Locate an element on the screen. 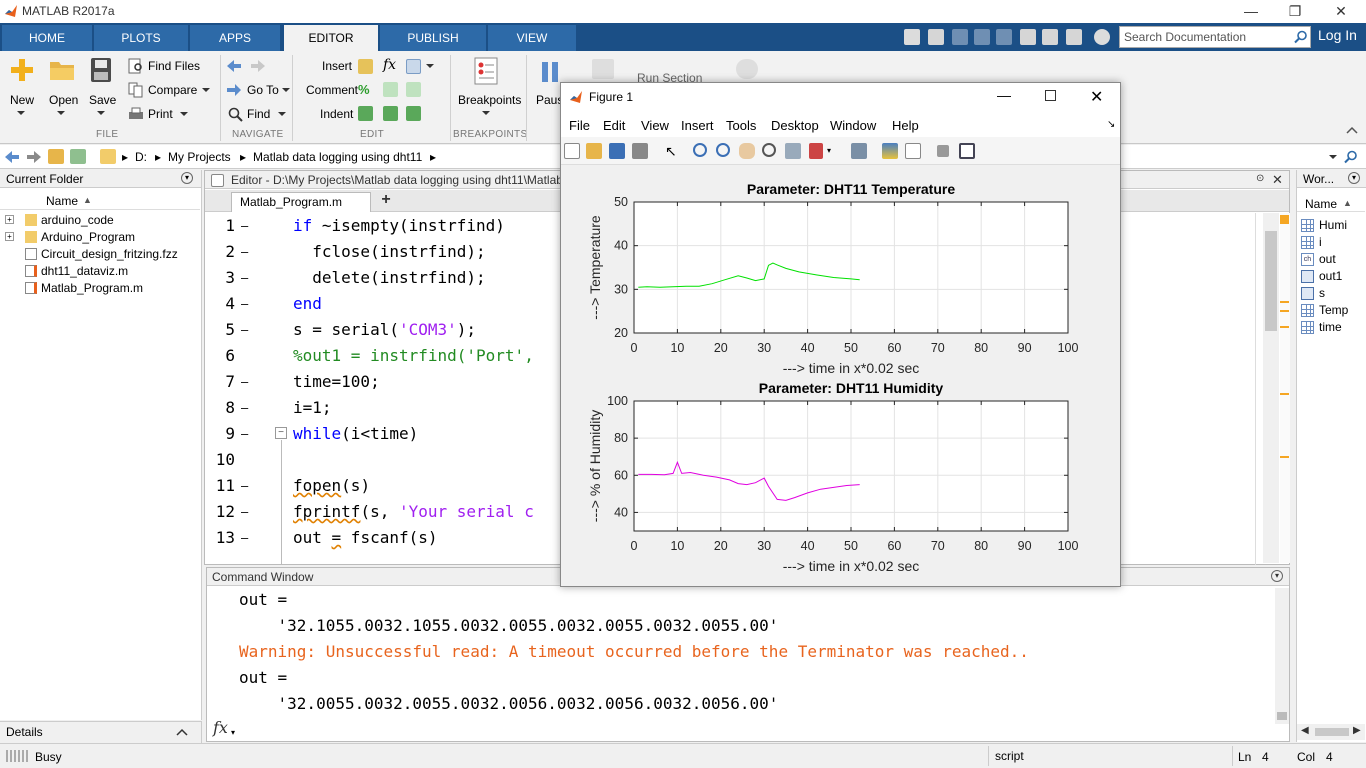  minimize-button: — is located at coordinates (1251, 11).